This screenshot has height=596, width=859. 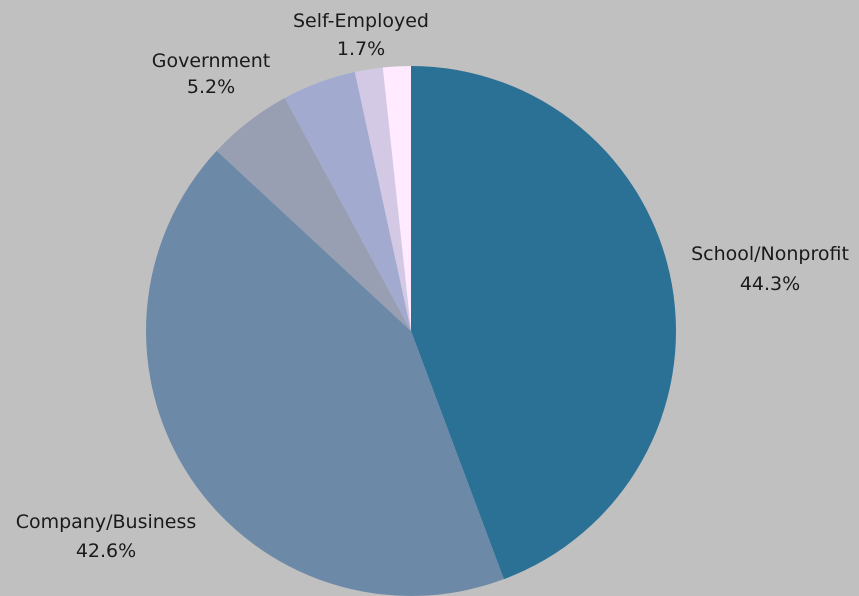 I want to click on label-company-business-name: Company/Business, so click(x=106, y=522).